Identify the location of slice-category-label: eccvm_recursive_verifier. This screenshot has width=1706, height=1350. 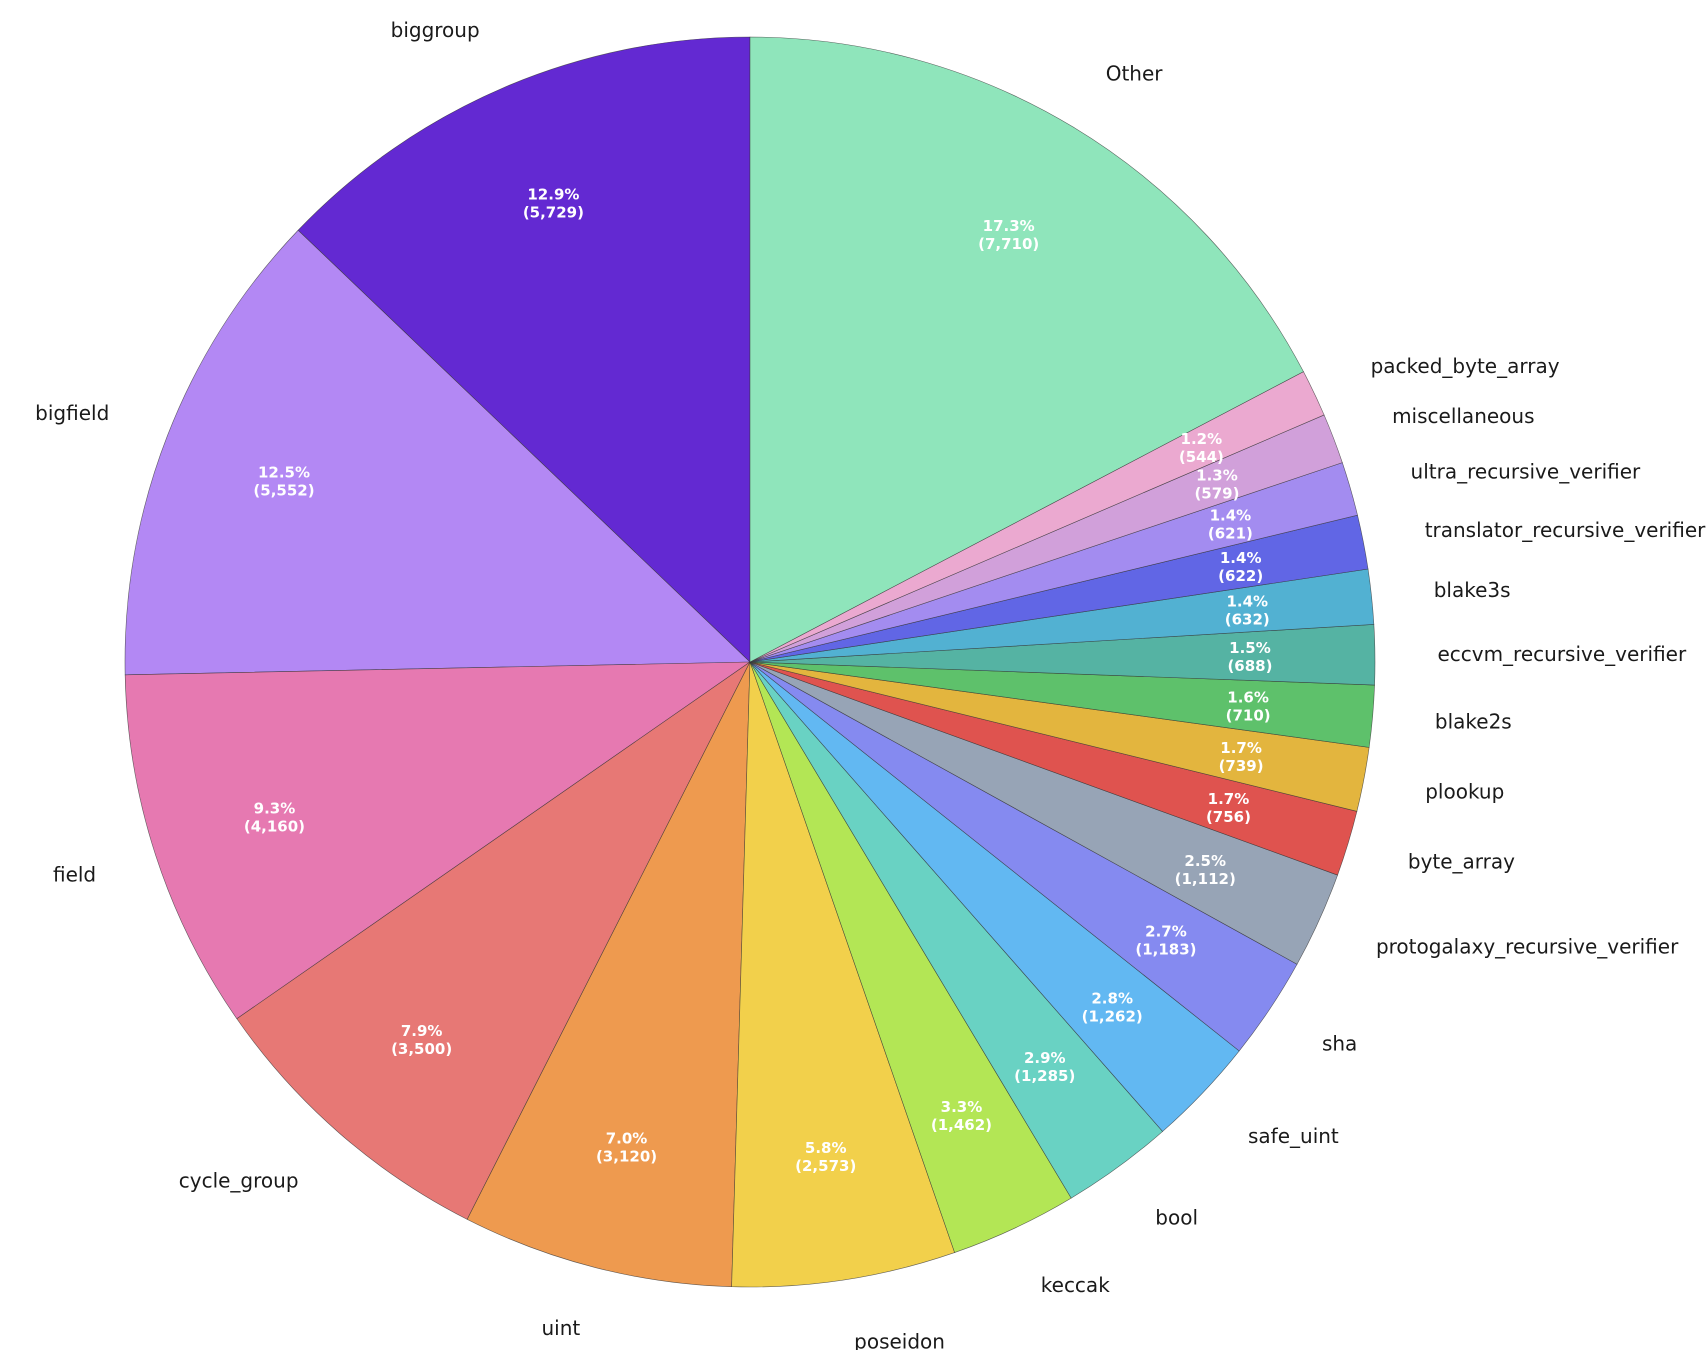
(1562, 654).